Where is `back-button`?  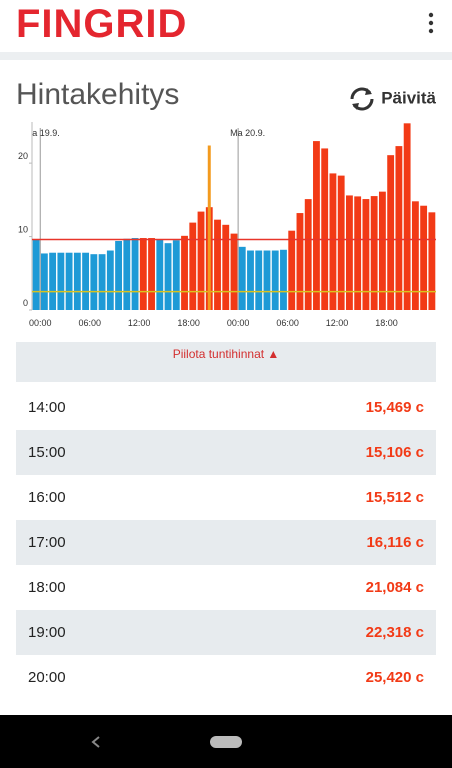 back-button is located at coordinates (96, 742).